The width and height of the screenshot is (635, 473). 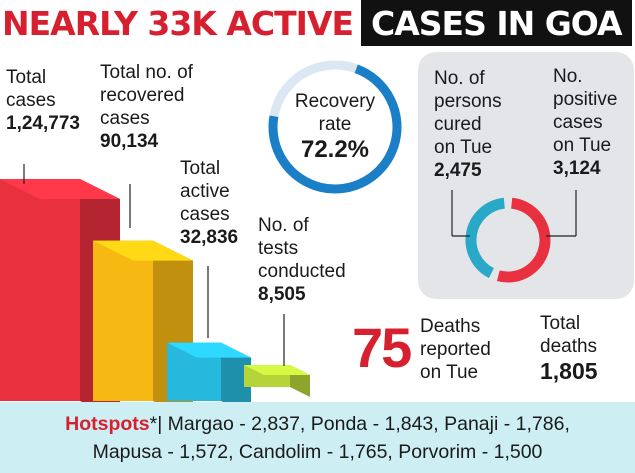 I want to click on bar-recovered-top, so click(x=143, y=250).